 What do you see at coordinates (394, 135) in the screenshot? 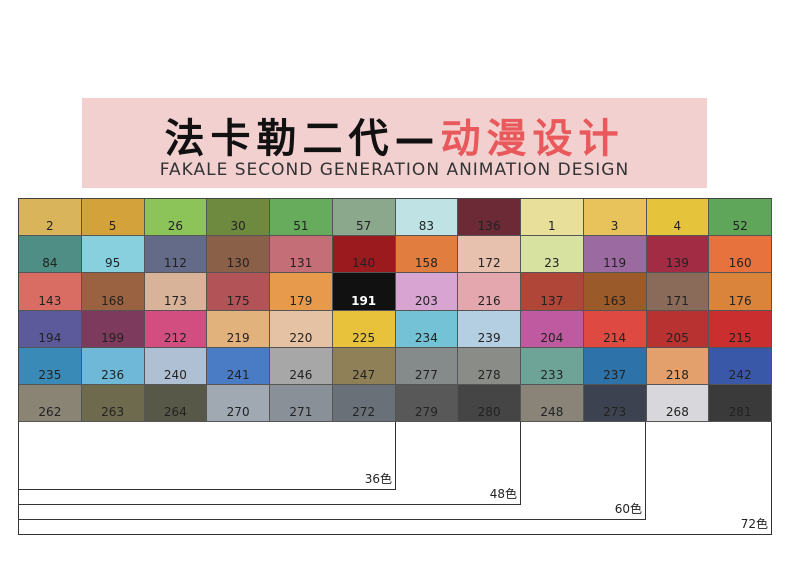
I see `page-title: 法卡勒二代—动漫设计` at bounding box center [394, 135].